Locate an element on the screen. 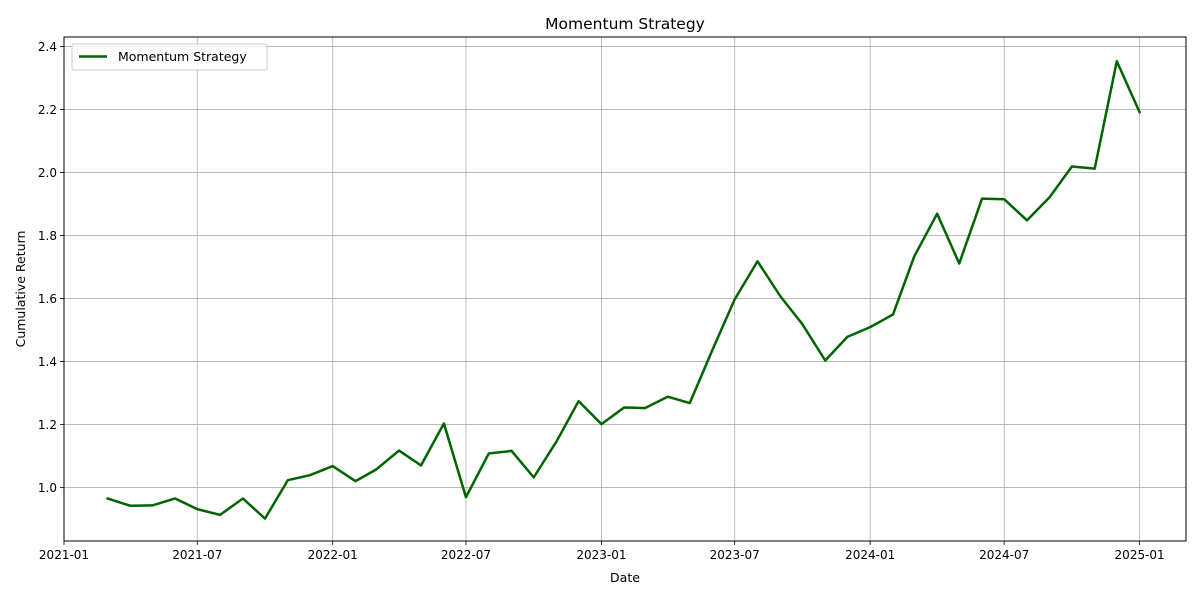  x-tick-label: 2022-01 is located at coordinates (333, 555).